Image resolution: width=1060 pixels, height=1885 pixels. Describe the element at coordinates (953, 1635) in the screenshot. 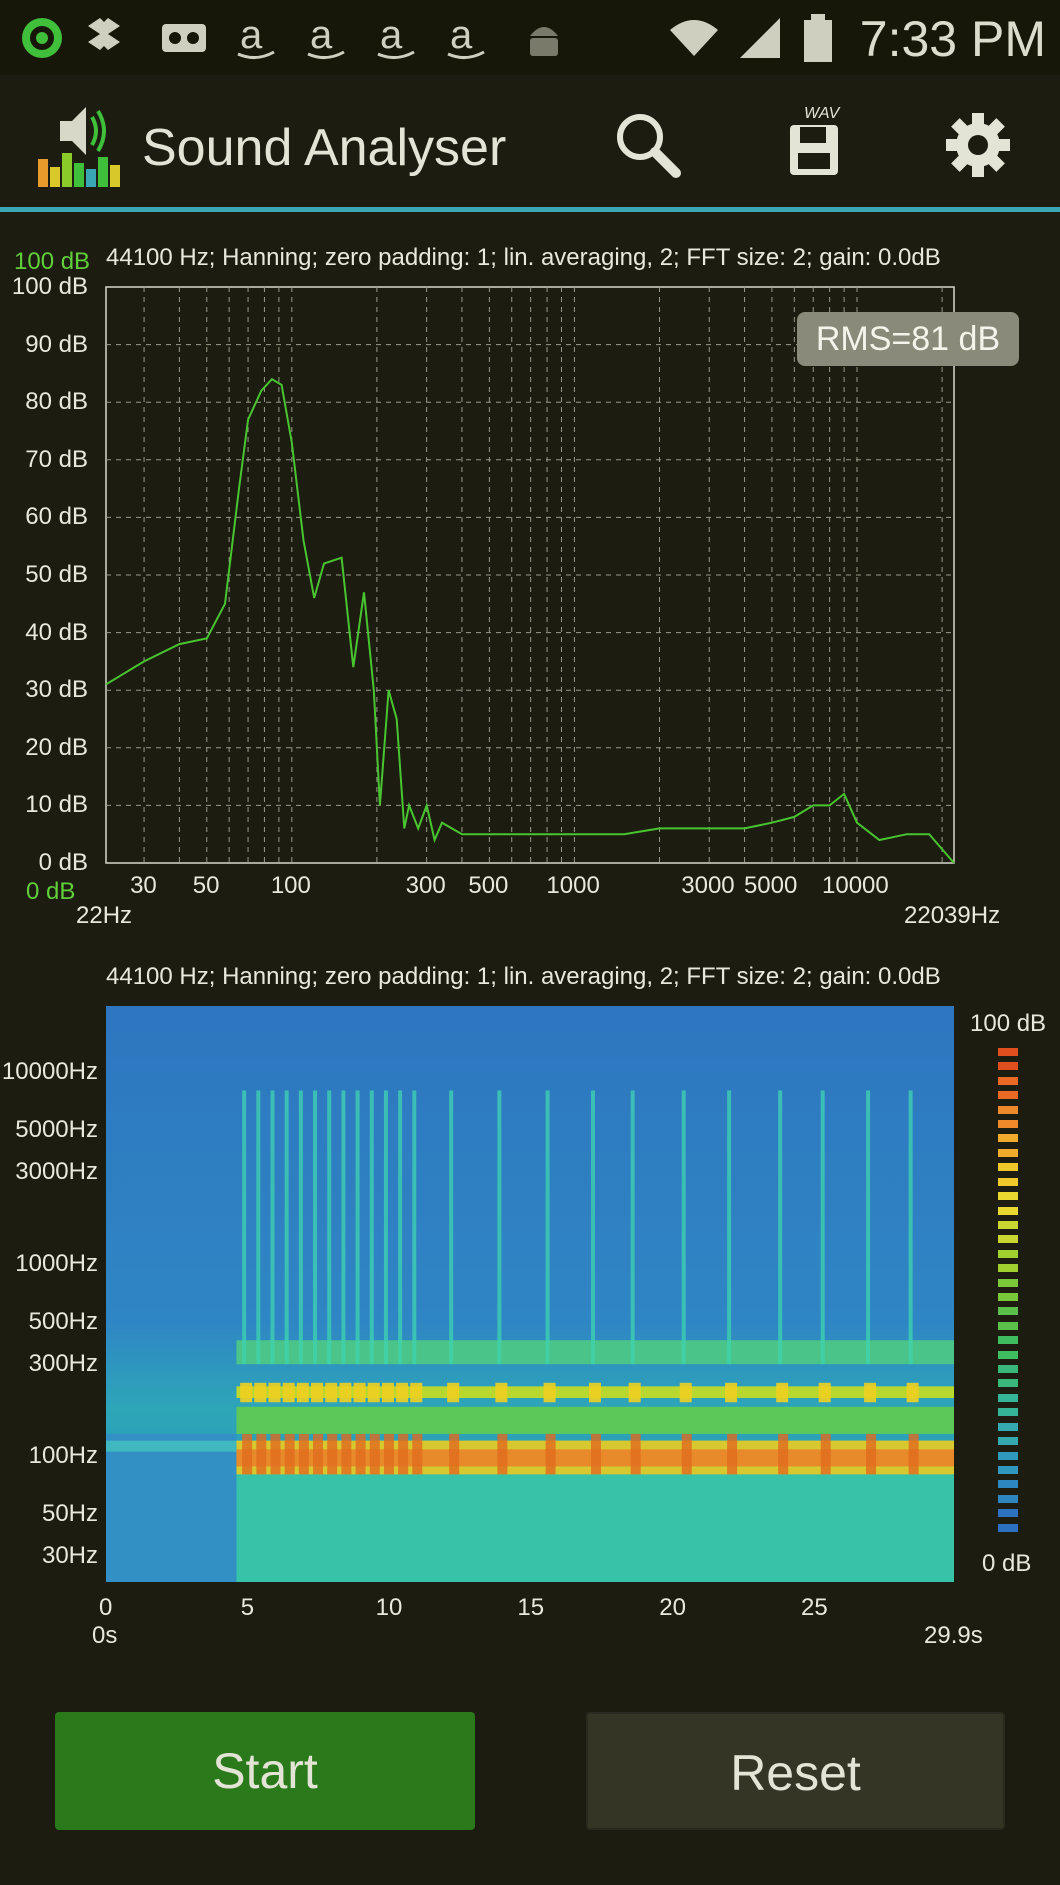

I see `spectrogram-x-max: 29.9s` at that location.